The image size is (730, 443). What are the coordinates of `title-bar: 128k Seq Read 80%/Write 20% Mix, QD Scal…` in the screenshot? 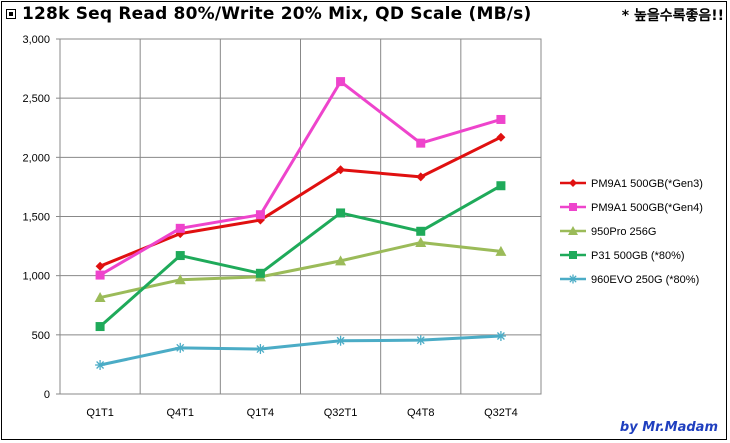 It's located at (268, 14).